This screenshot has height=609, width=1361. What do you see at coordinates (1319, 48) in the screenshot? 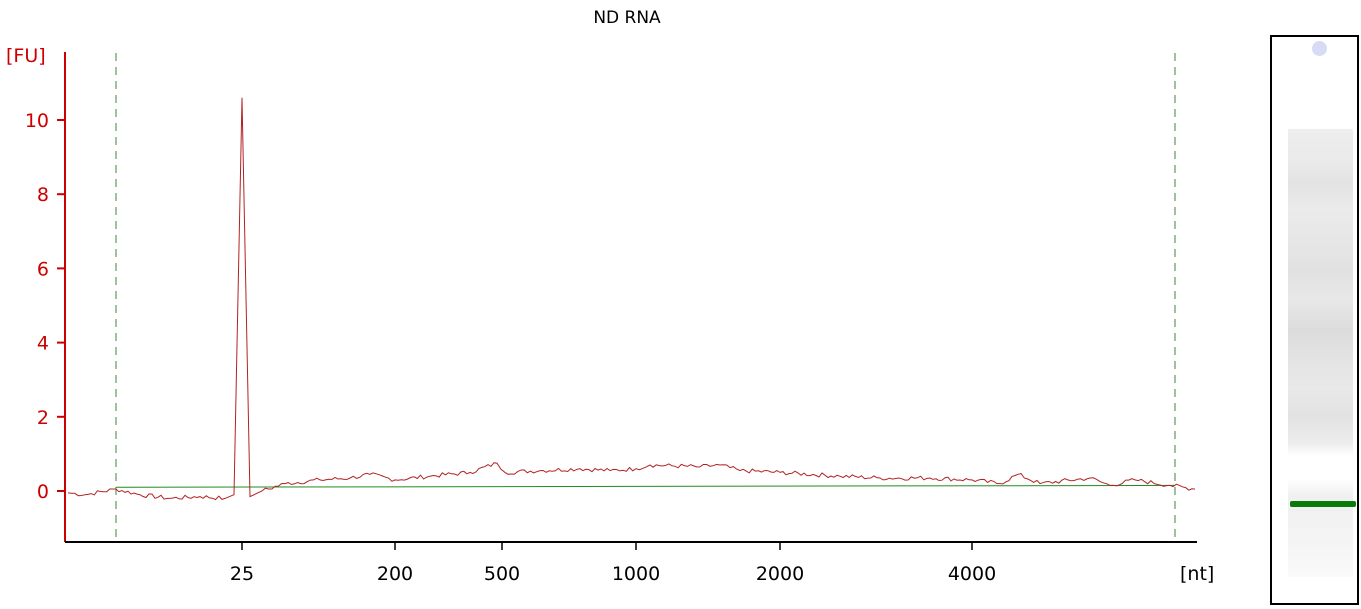
I see `gel-well-spot` at bounding box center [1319, 48].